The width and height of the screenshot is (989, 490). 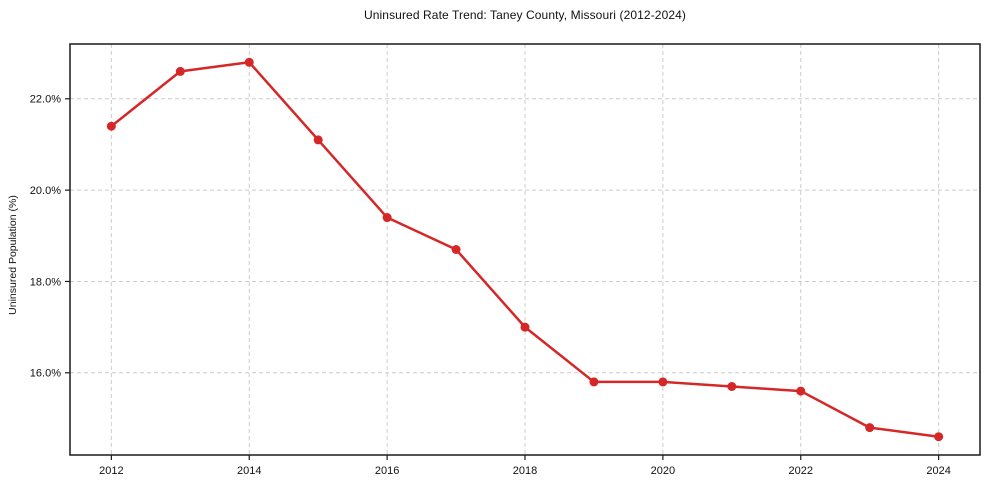 What do you see at coordinates (938, 471) in the screenshot?
I see `x-tick-label: 2024` at bounding box center [938, 471].